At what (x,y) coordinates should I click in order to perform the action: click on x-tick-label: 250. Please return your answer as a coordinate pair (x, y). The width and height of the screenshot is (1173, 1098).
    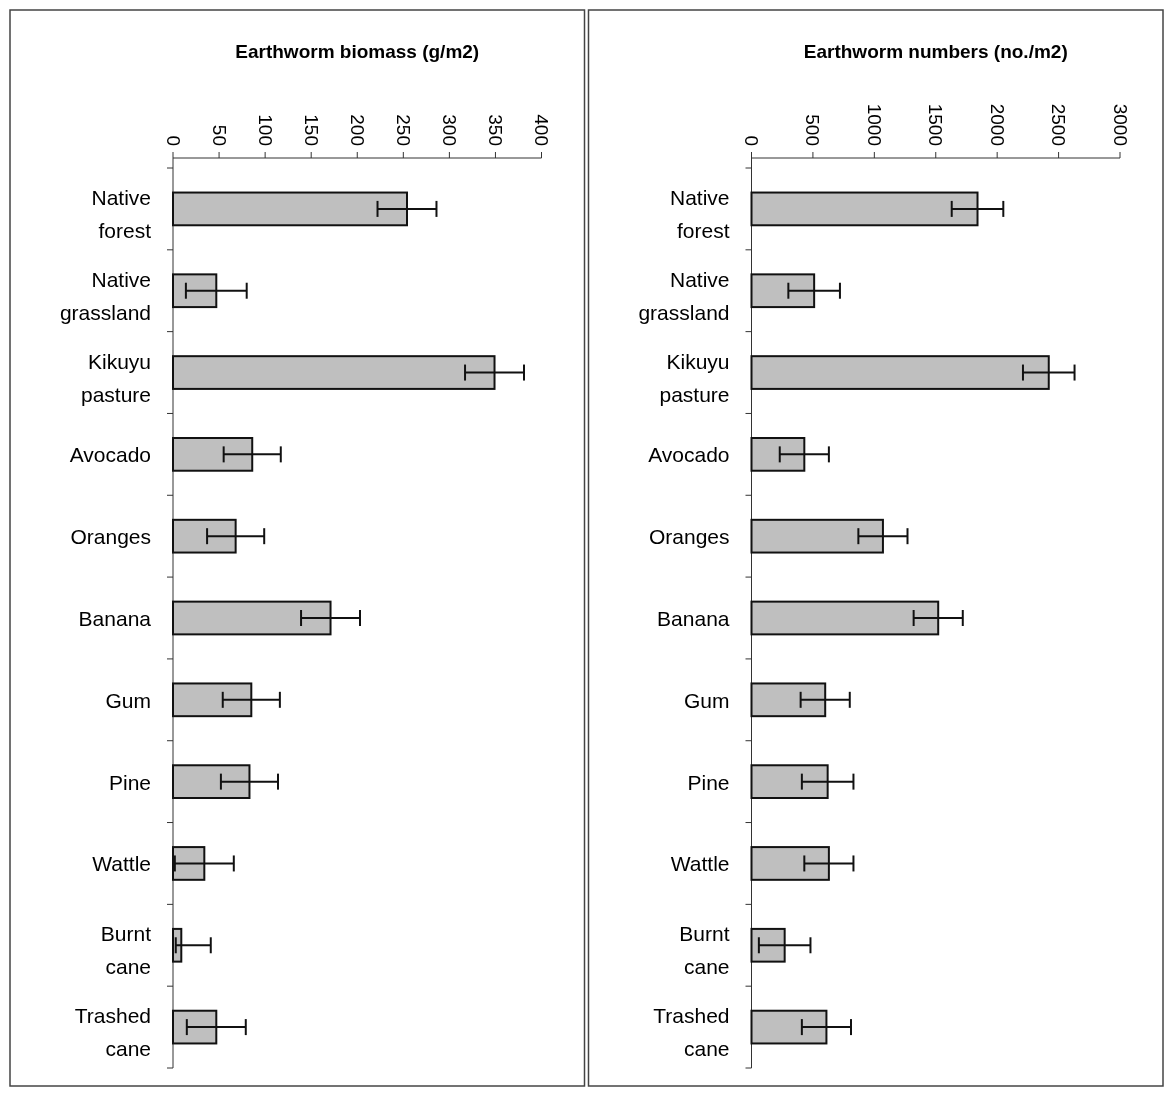
    Looking at the image, I should click on (403, 130).